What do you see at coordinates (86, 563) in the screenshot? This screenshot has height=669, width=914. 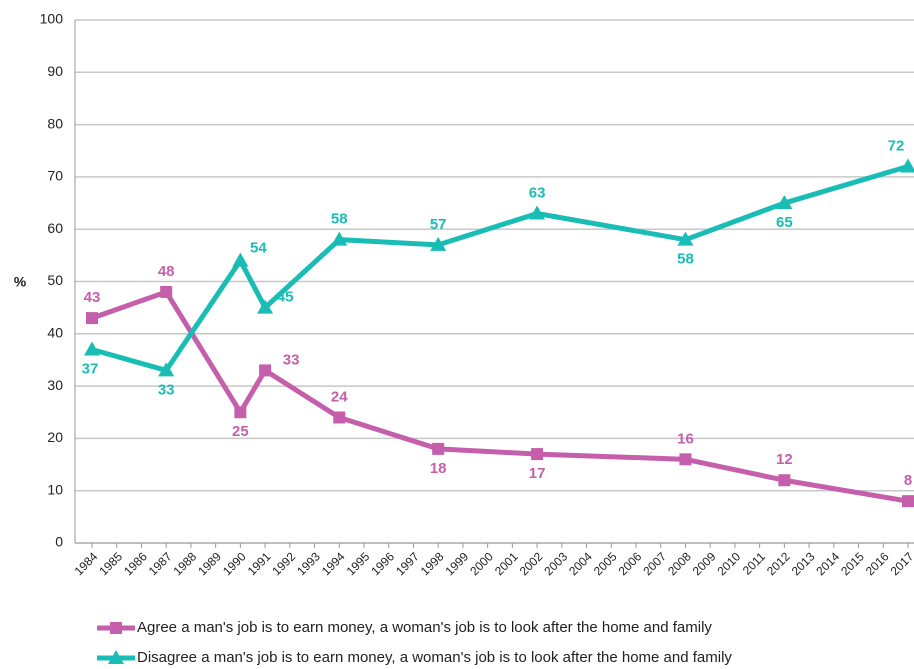 I see `x-tick-label: 1984` at bounding box center [86, 563].